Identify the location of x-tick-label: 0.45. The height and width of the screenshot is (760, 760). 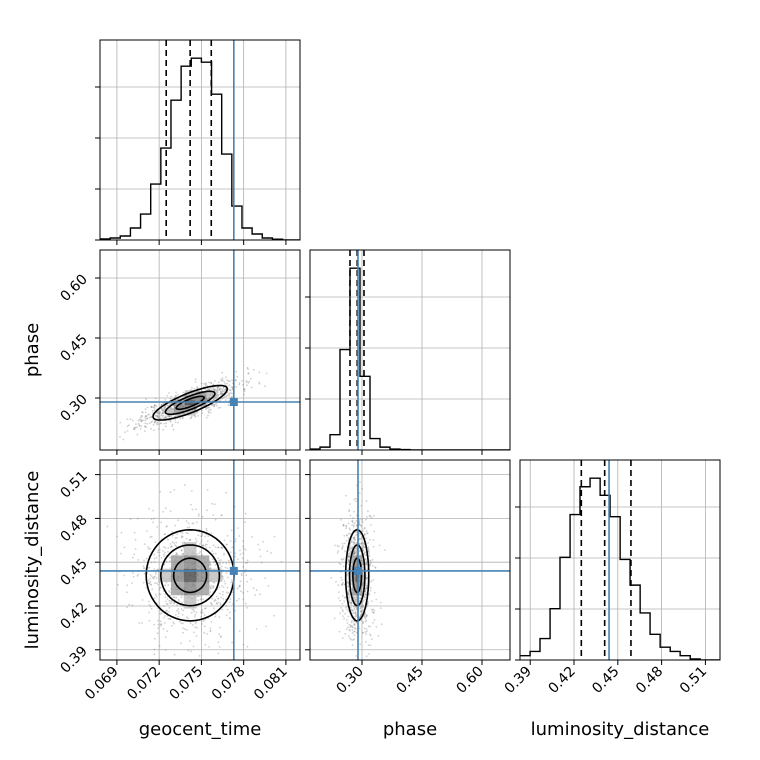
(409, 680).